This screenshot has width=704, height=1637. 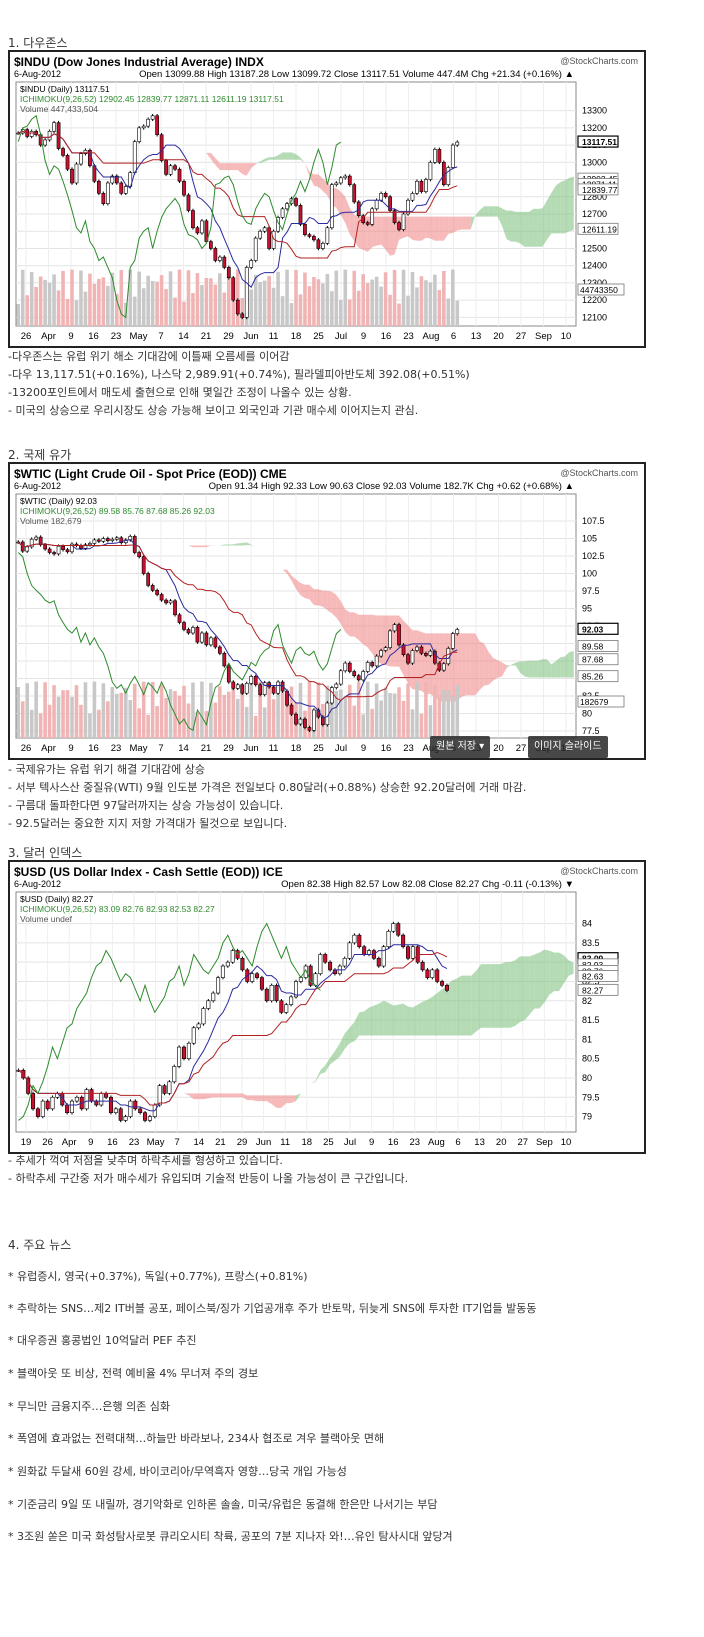 I want to click on x-tick-label: 25, so click(x=328, y=1142).